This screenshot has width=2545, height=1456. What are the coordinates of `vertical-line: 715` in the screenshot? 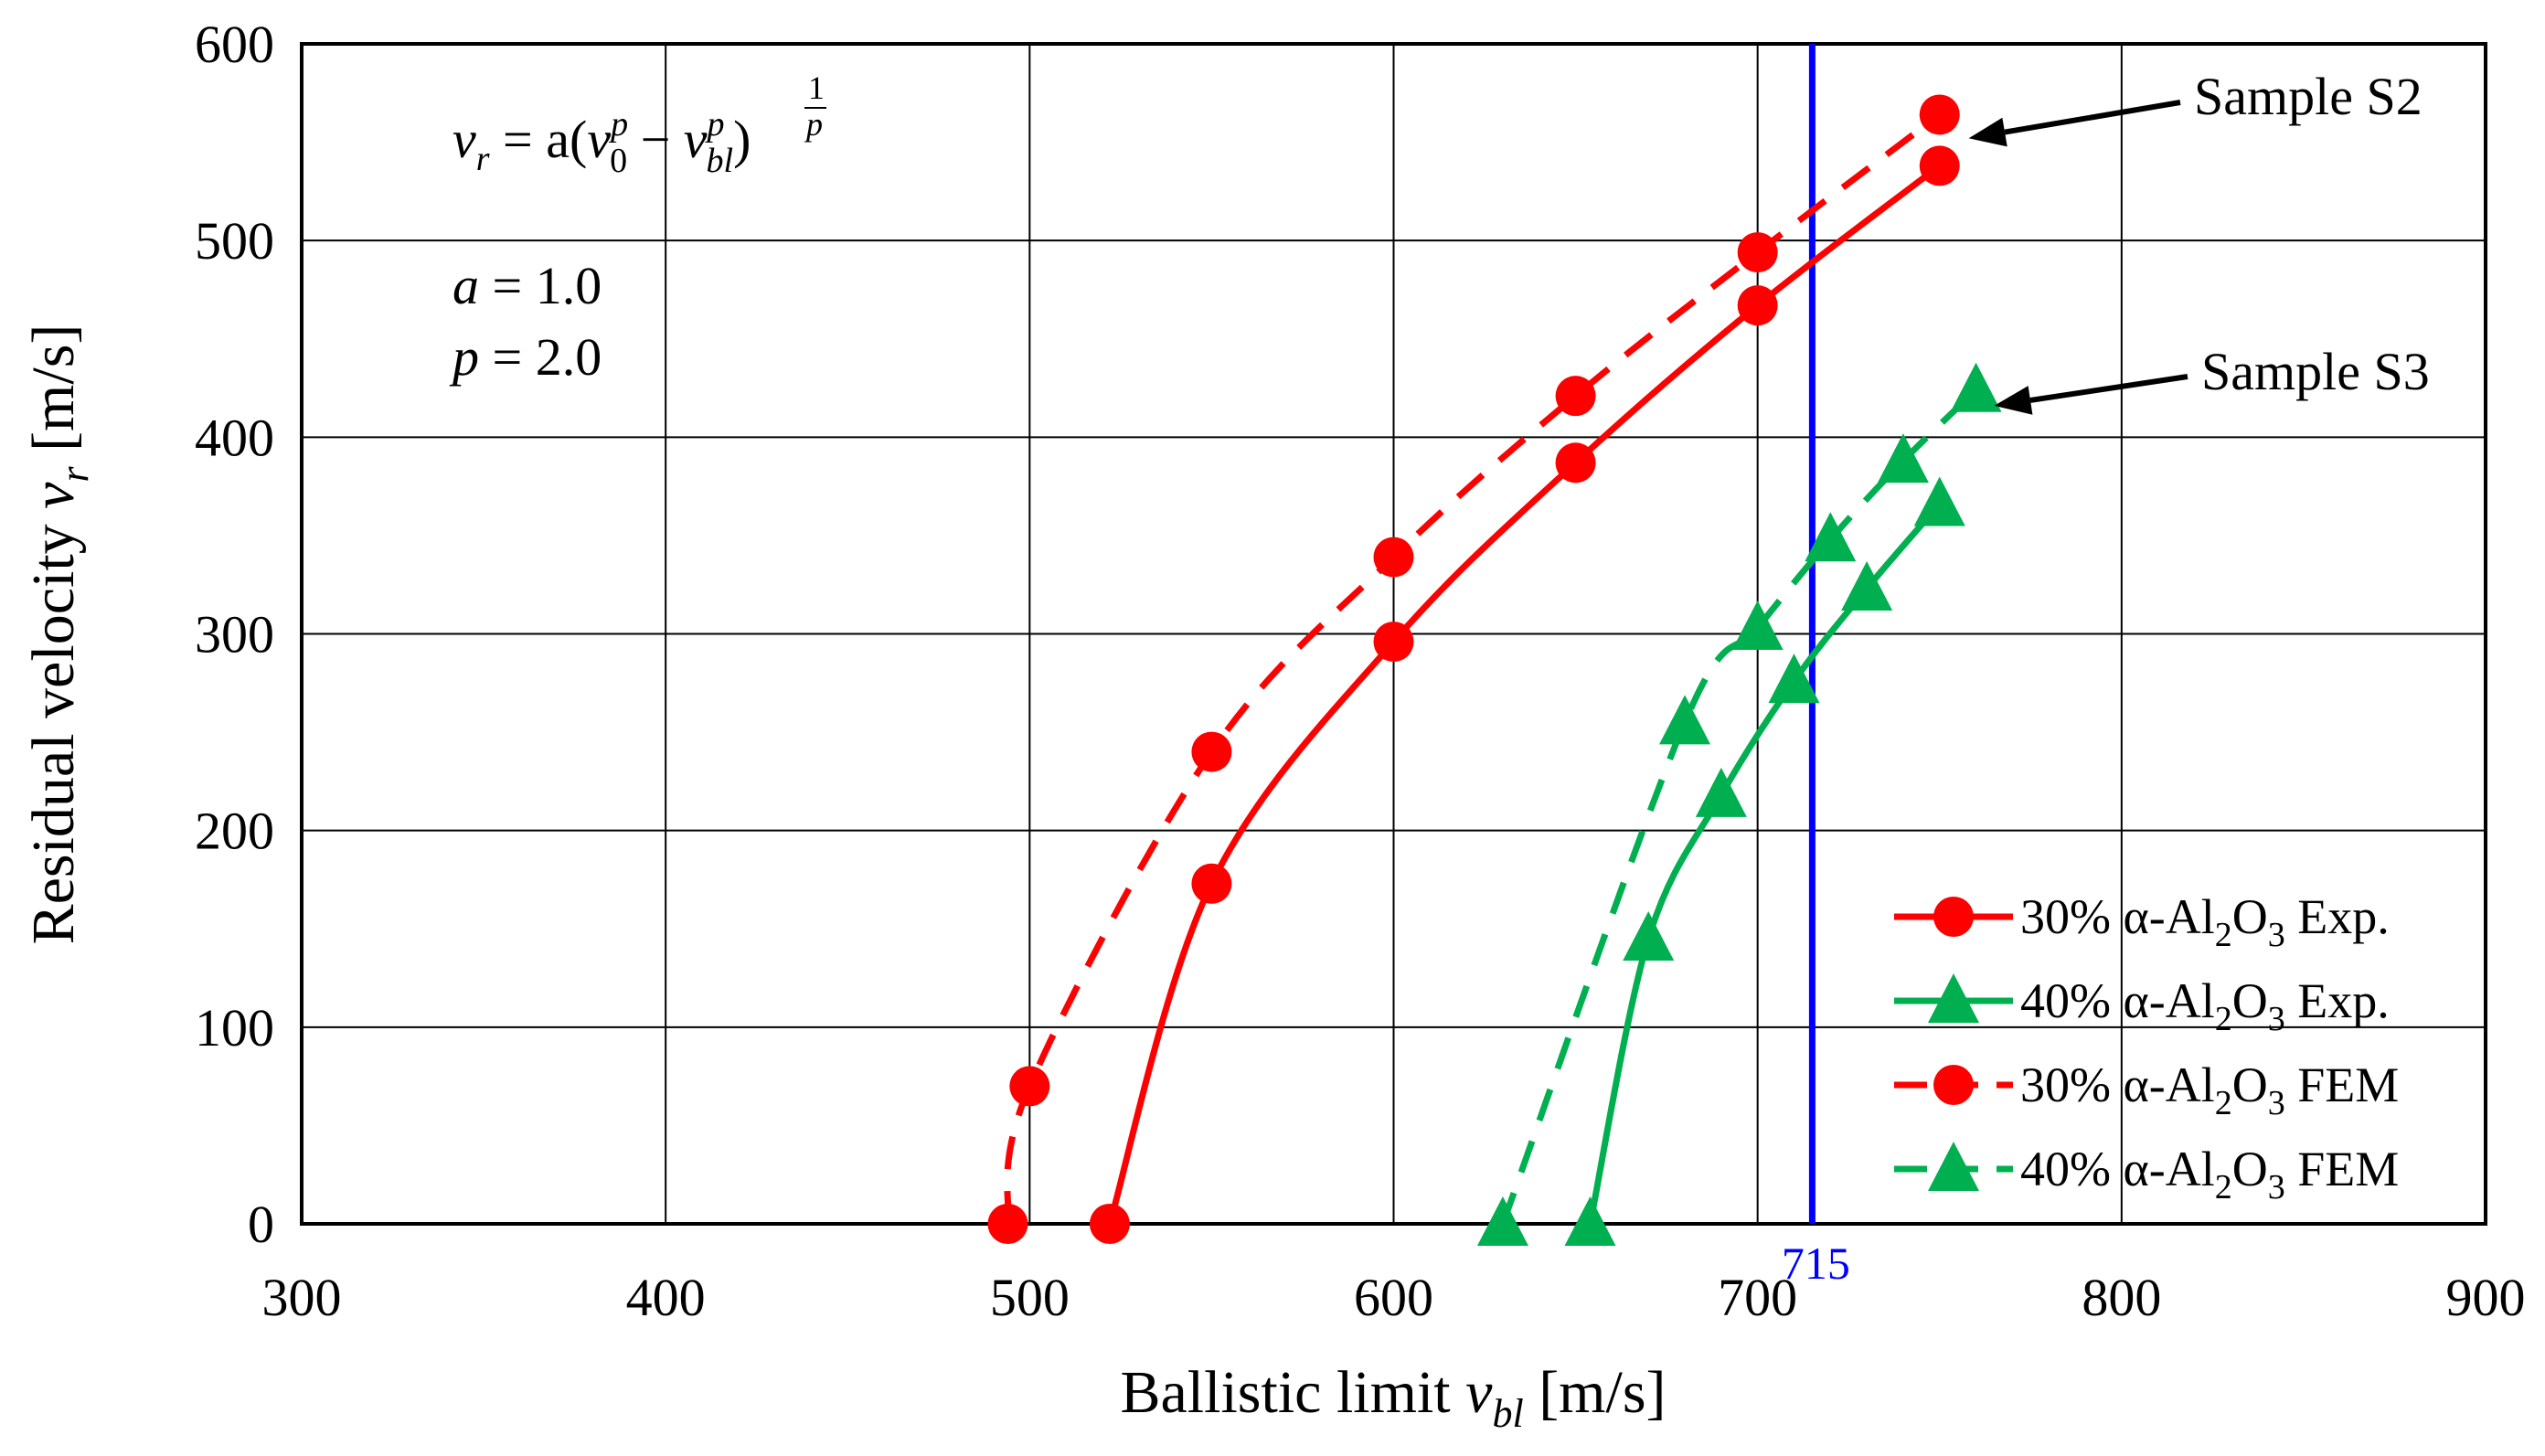 It's located at (1816, 667).